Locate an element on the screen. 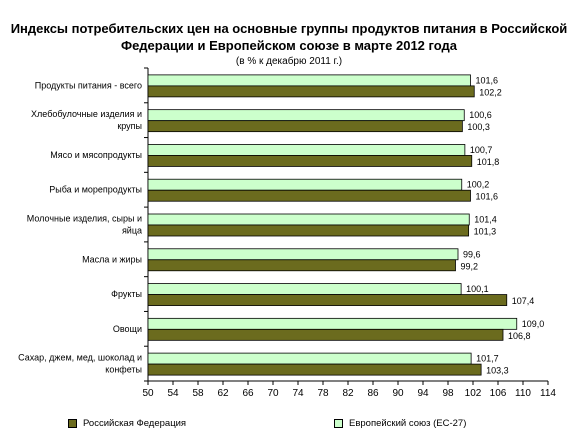 This screenshot has width=578, height=440. data-label-eu: 100,2 is located at coordinates (478, 185).